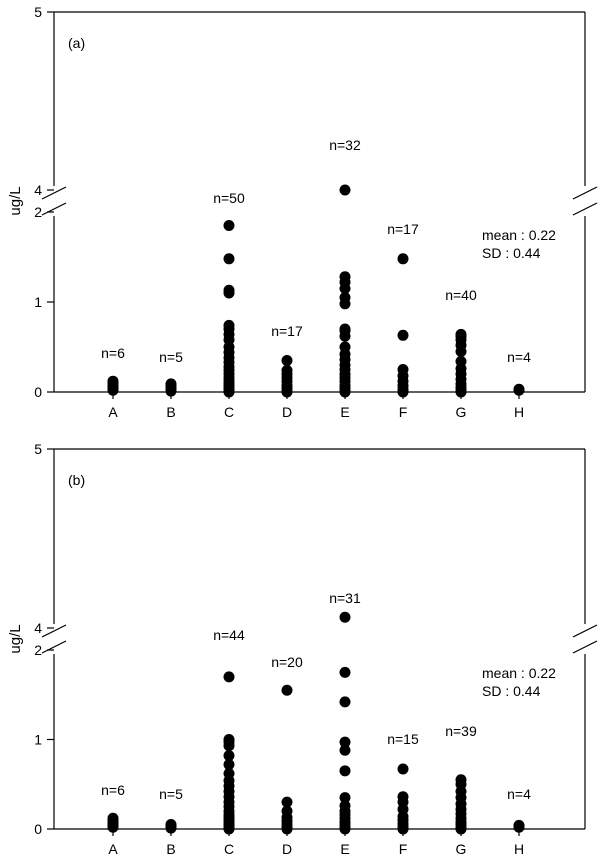  What do you see at coordinates (345, 145) in the screenshot?
I see `n-label: n=32` at bounding box center [345, 145].